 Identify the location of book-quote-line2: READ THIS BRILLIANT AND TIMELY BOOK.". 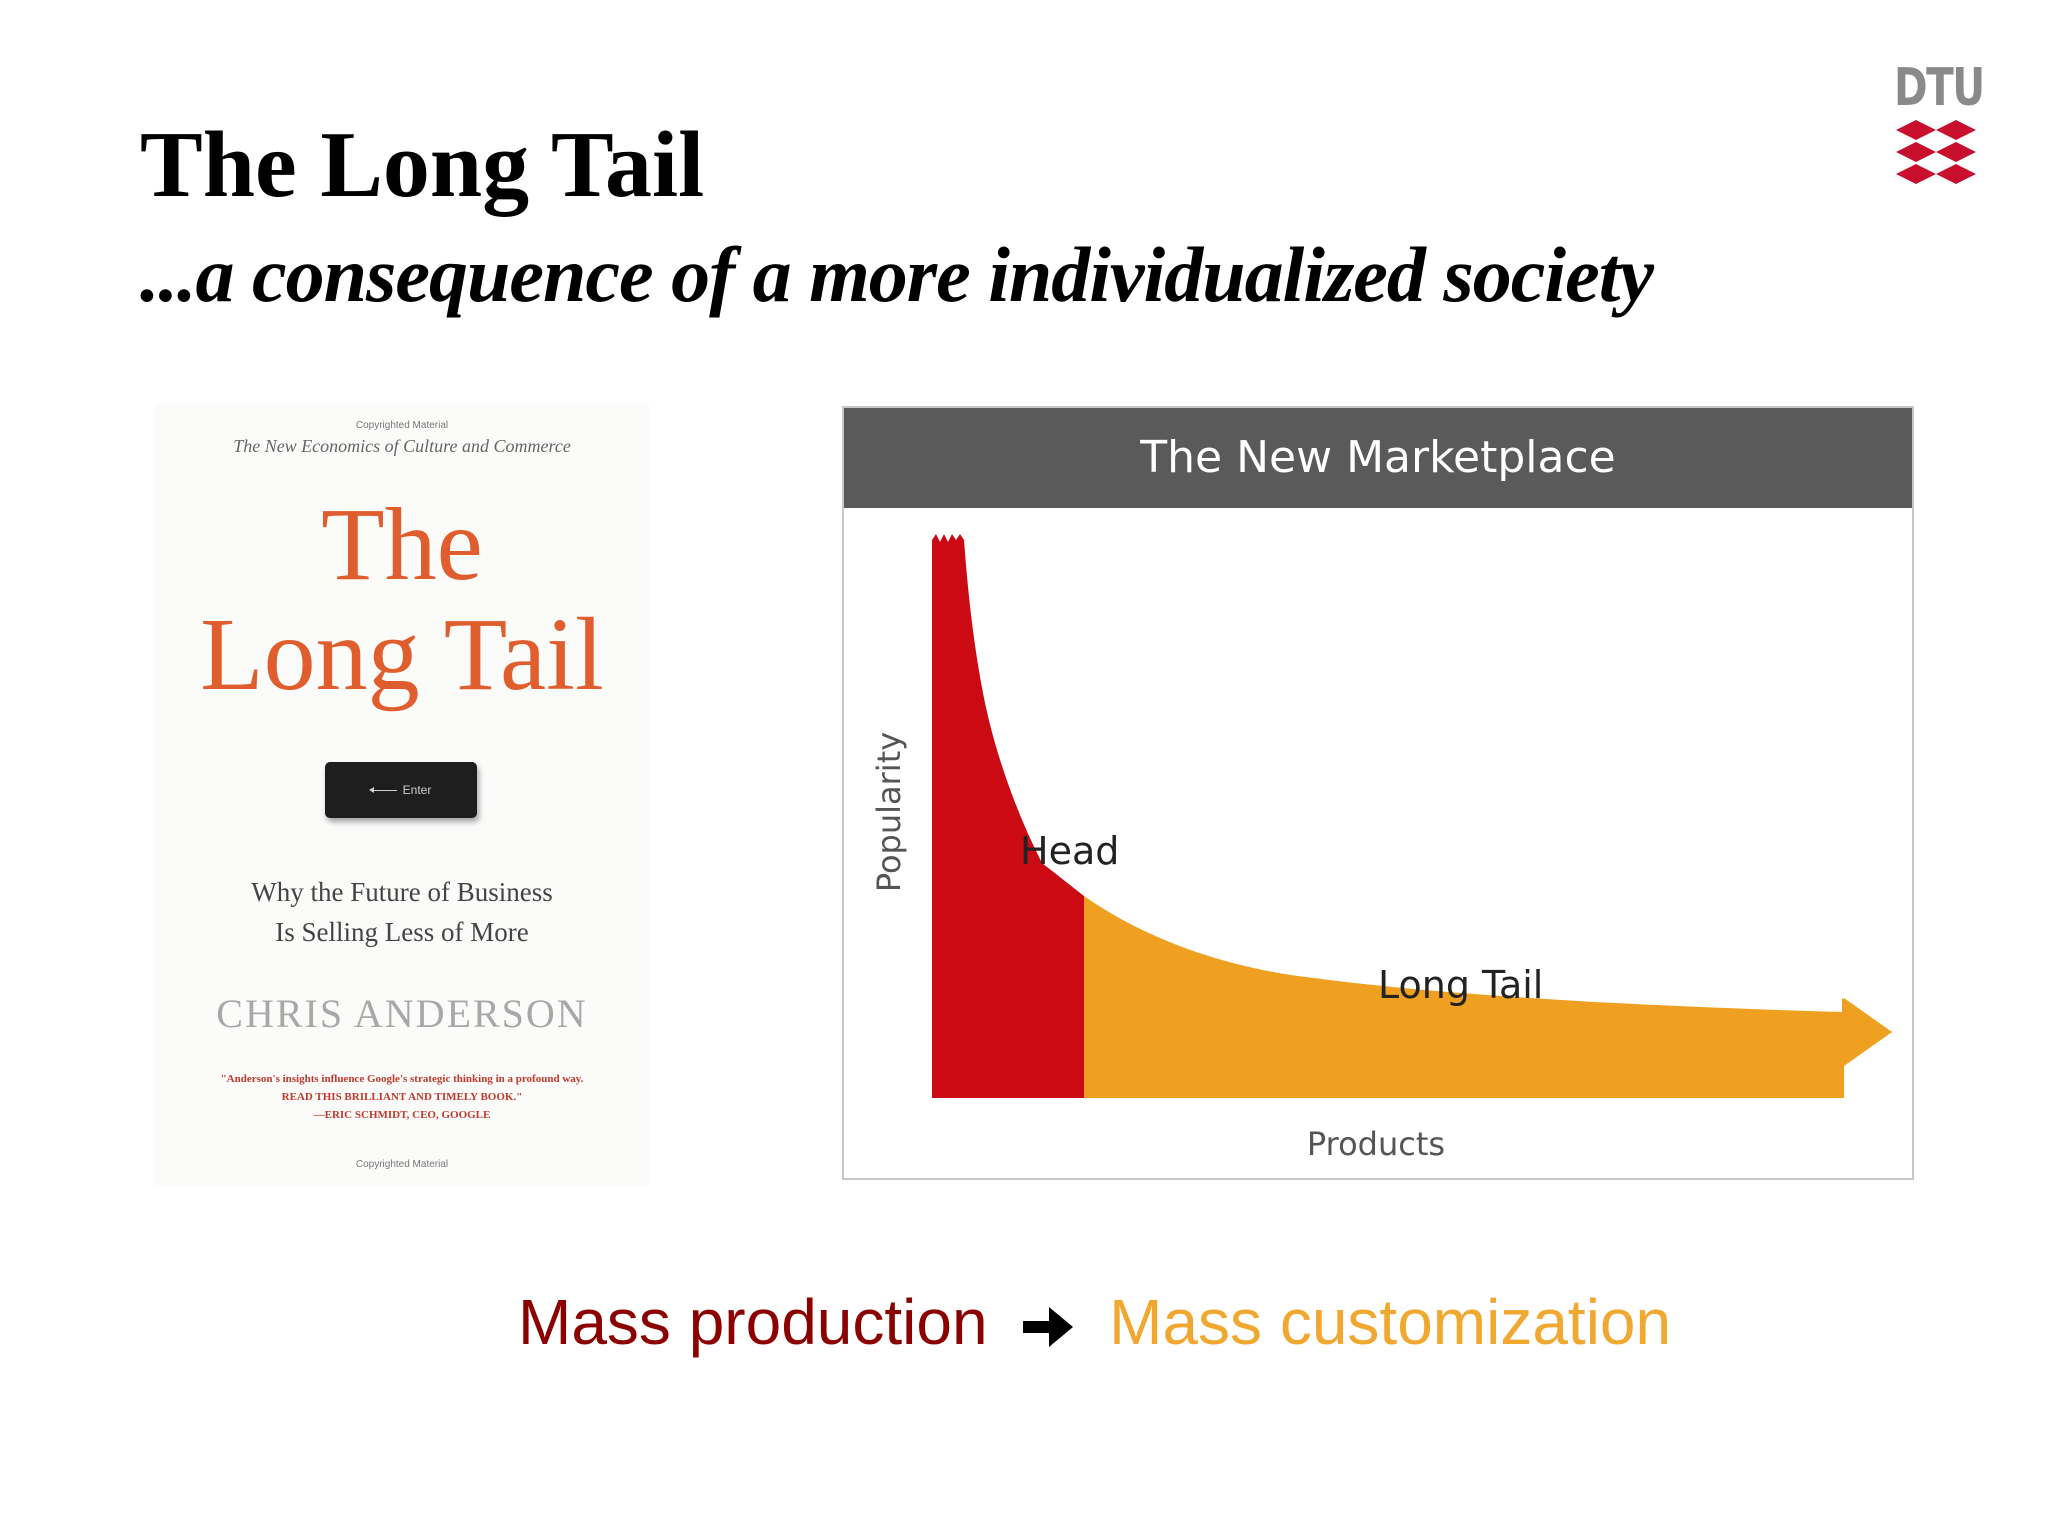
(402, 1097).